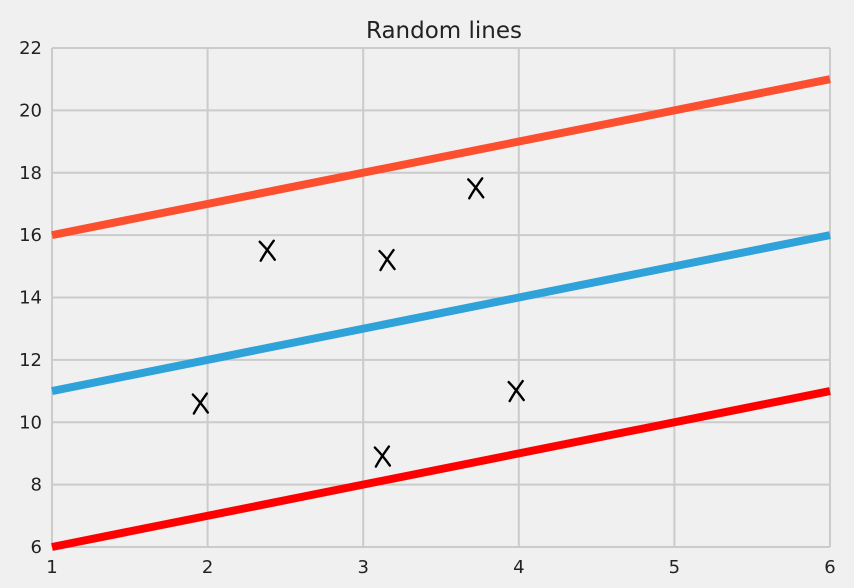  Describe the element at coordinates (440, 567) in the screenshot. I see `x-axis-ticks: 1 2 3 4 5 6` at that location.